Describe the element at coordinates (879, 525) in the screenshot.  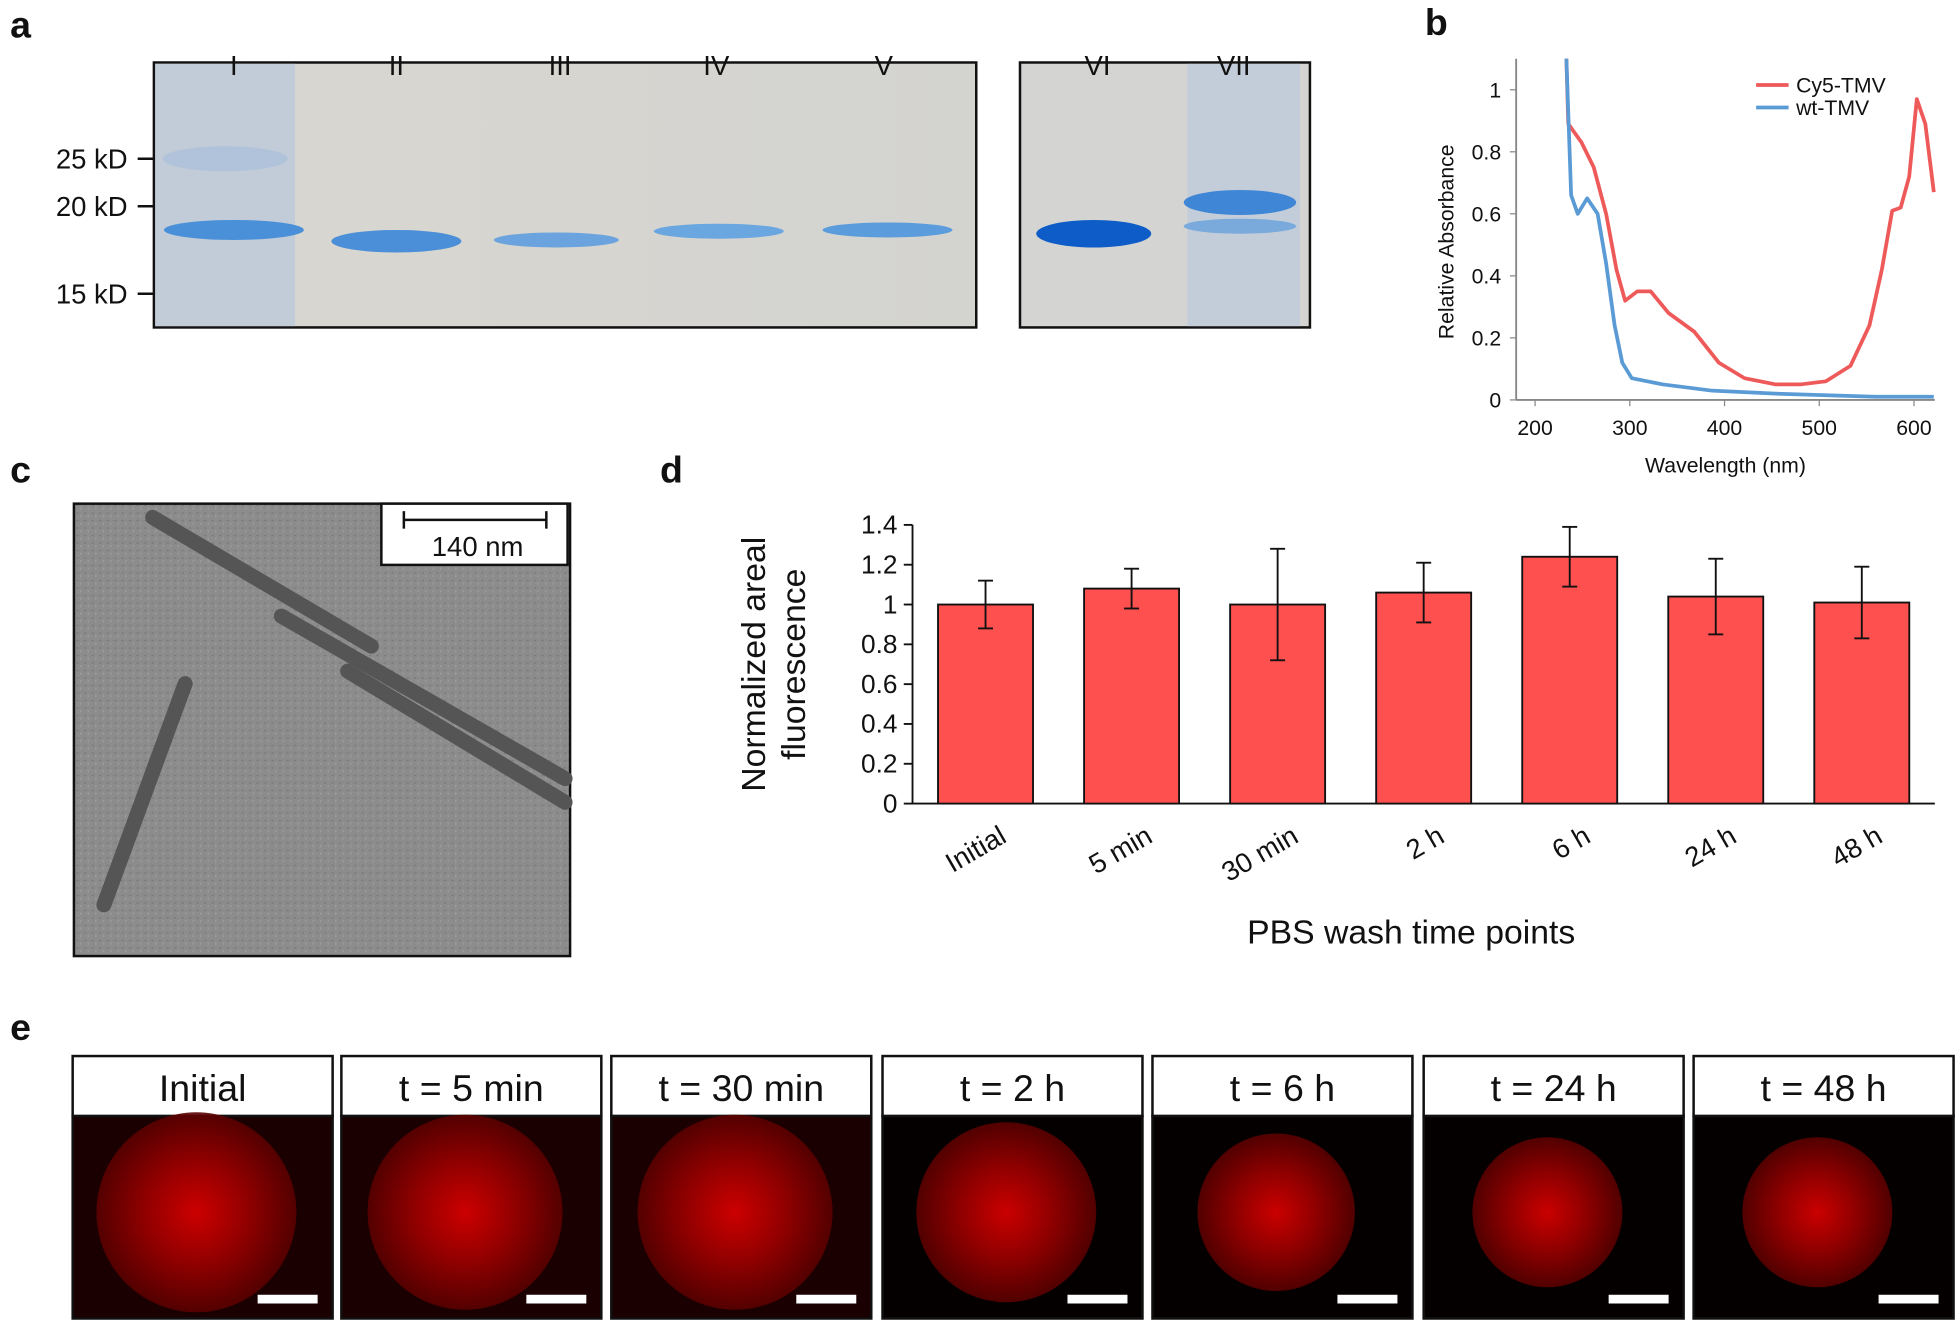
I see `y-tick-label: 1.4` at that location.